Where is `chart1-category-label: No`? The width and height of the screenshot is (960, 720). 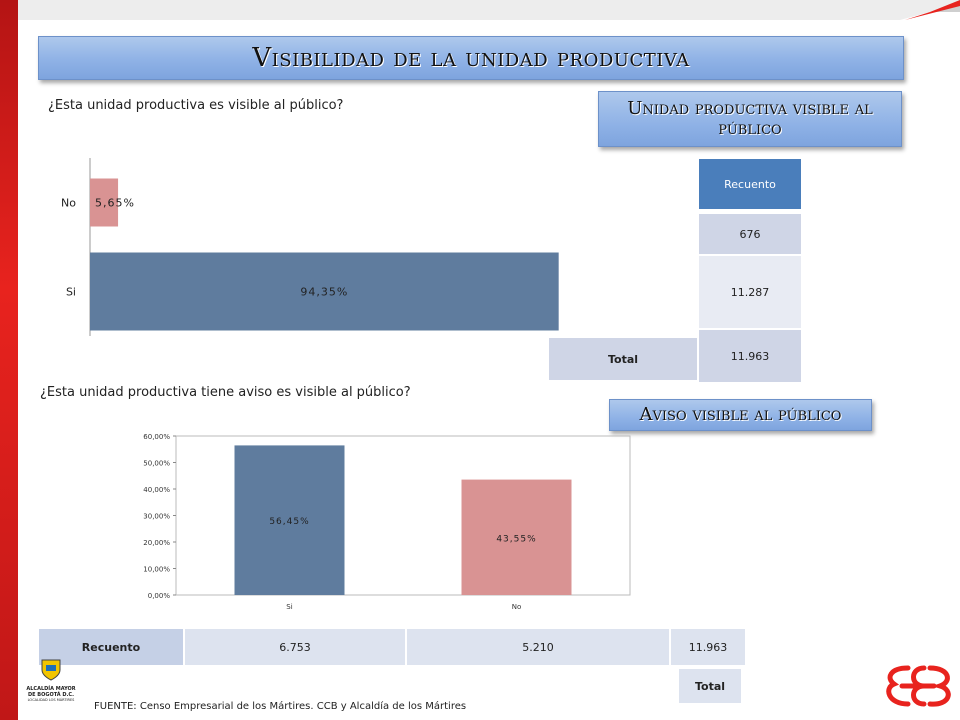
chart1-category-label: No is located at coordinates (68, 203).